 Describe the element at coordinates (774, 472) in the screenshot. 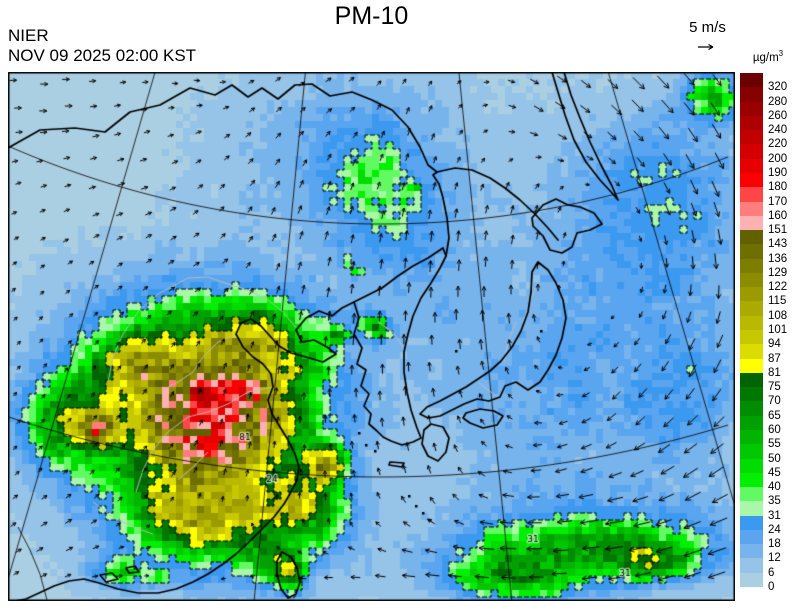

I see `colorbar-tick-label: 45` at that location.